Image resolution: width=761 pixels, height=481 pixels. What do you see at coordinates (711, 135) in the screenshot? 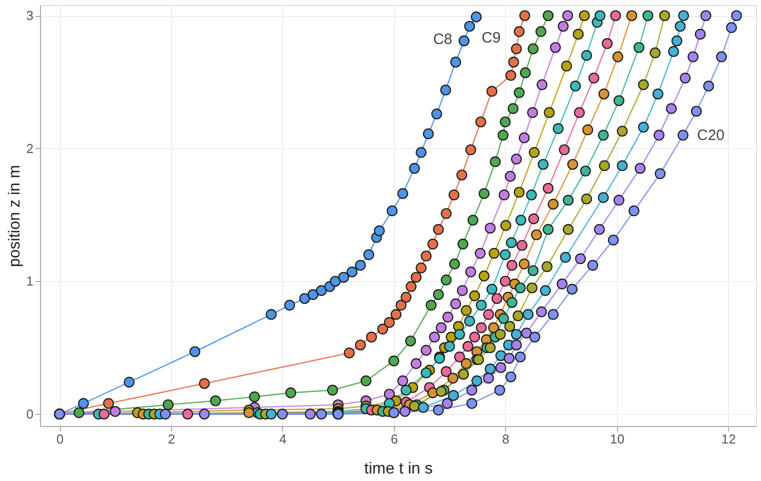
I see `series-label: C20` at bounding box center [711, 135].